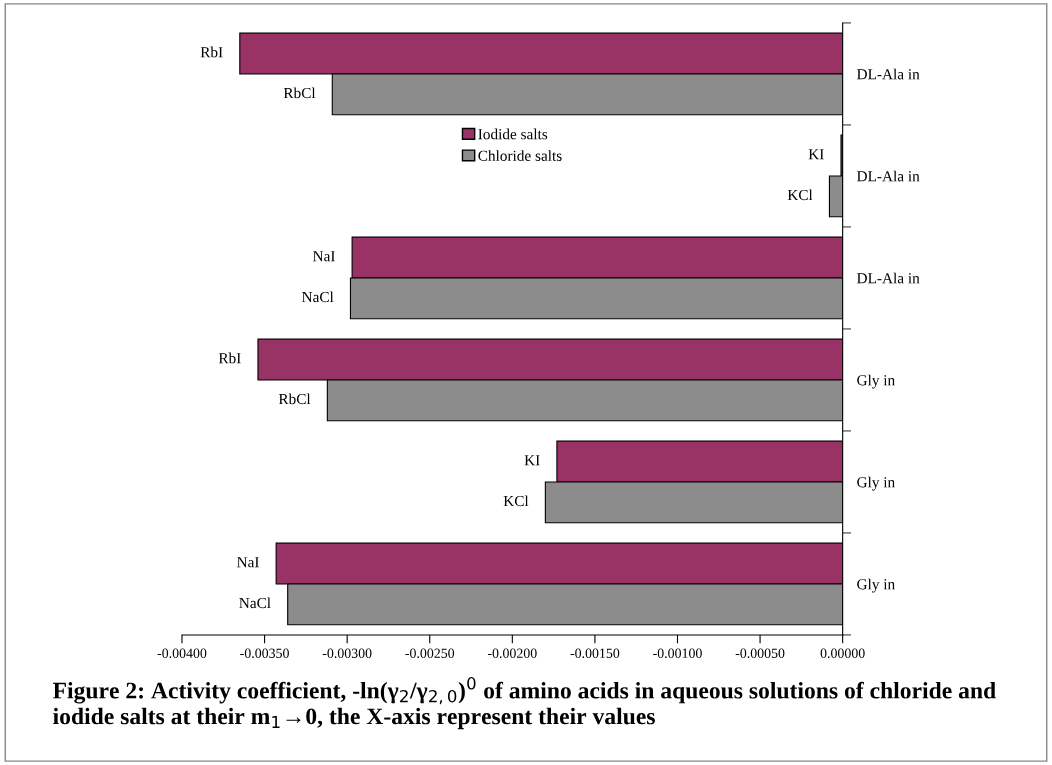 This screenshot has height=765, width=1052. What do you see at coordinates (524, 703) in the screenshot?
I see `chart-title: Figure 2: Activity coefficient, -ln(γ$_{2}$/γ$_{2,0}$)$^{0}$ of amino acids in aqueous solutions of chloride and iodide salts at their m$_{1}$→0, the X-axis represent their values` at bounding box center [524, 703].